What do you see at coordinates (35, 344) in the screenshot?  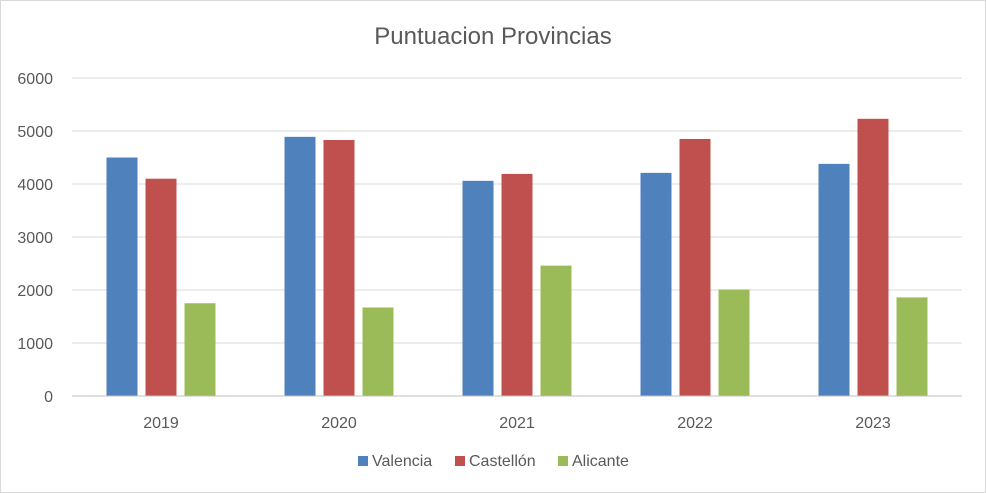 I see `y-tick-label: 1000` at bounding box center [35, 344].